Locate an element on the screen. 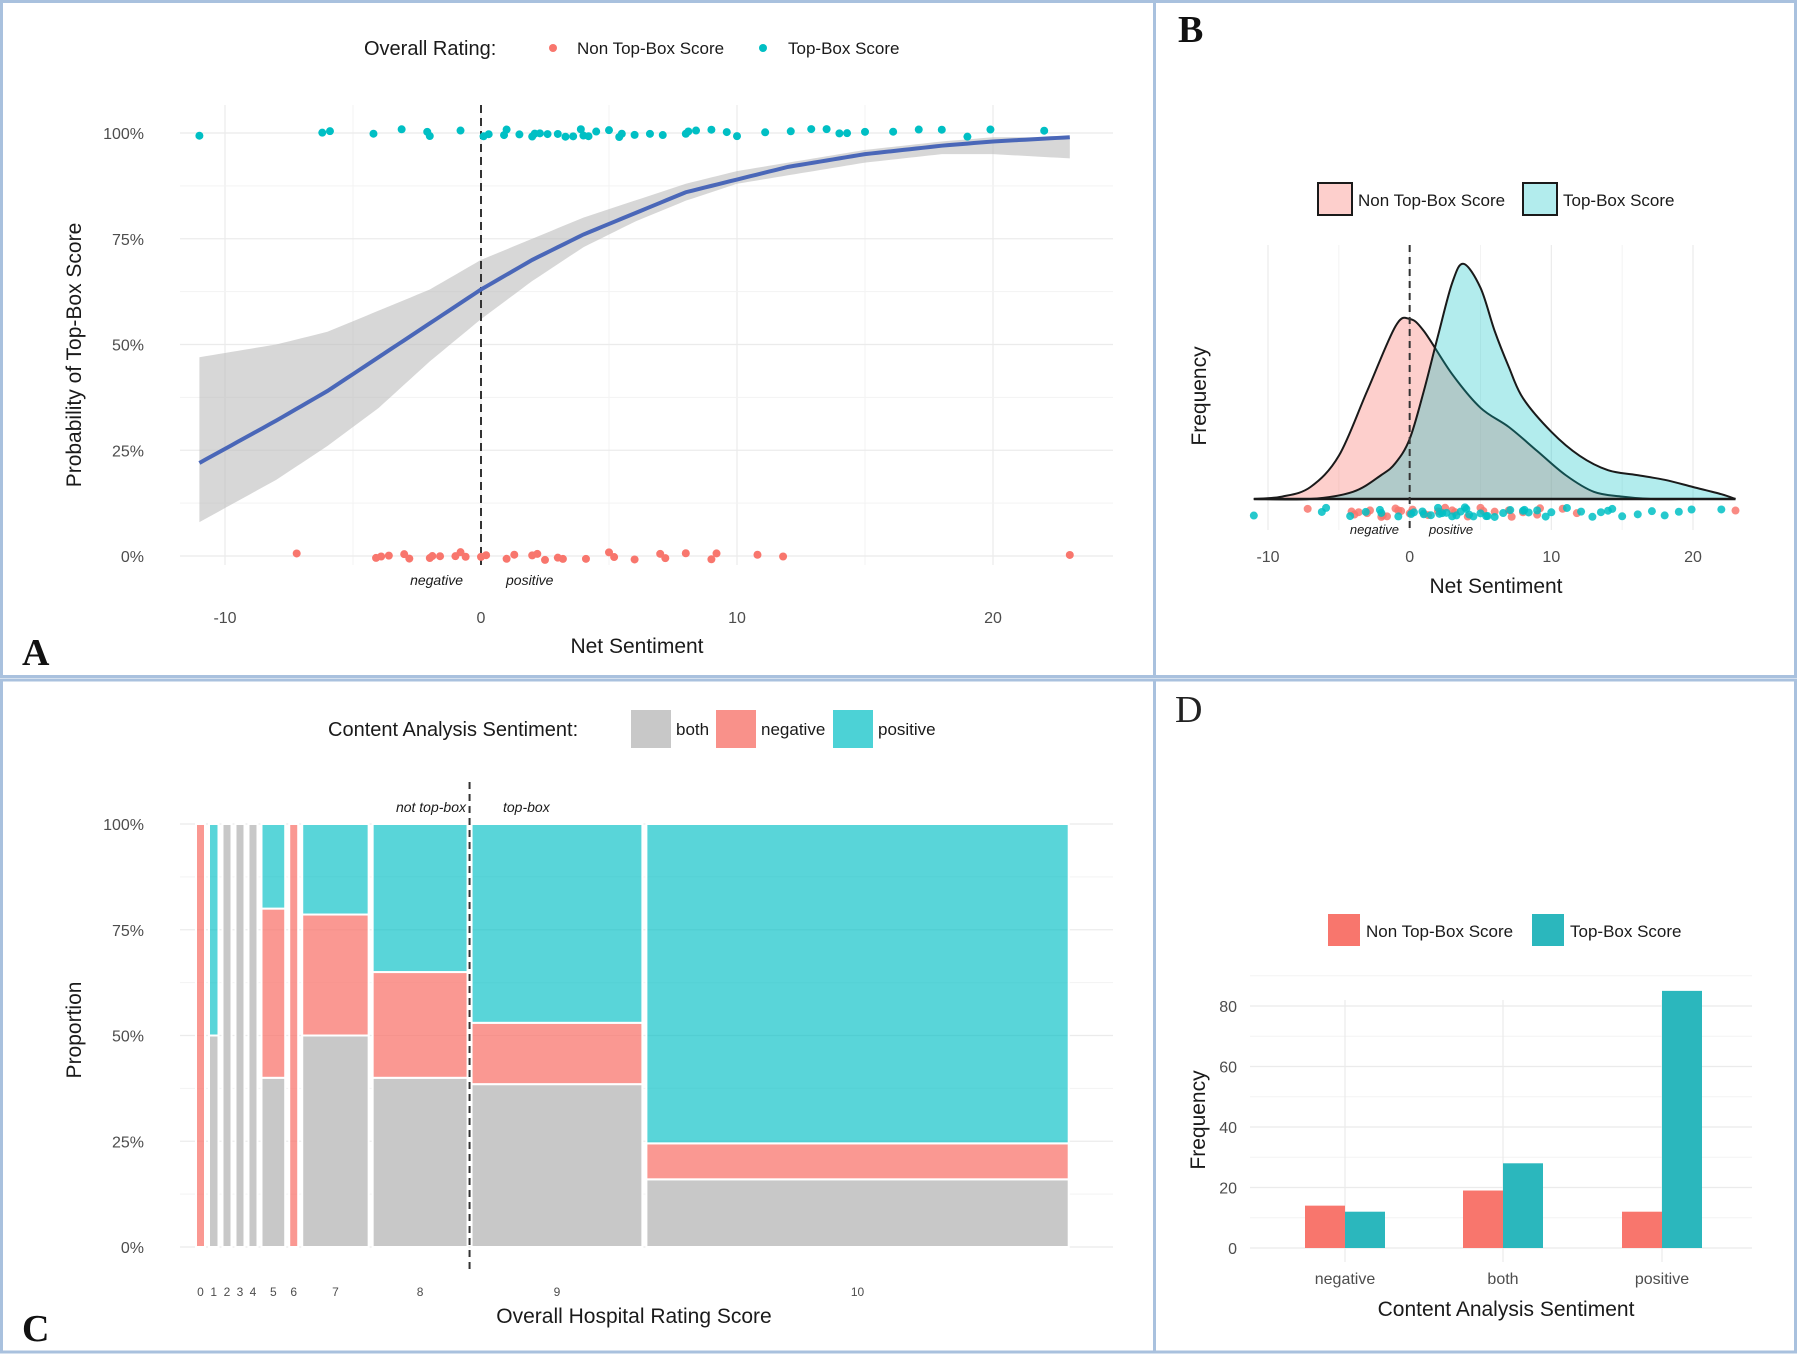 Image resolution: width=1797 pixels, height=1359 pixels. panel-c-y-tick-label: 50% is located at coordinates (128, 1037).